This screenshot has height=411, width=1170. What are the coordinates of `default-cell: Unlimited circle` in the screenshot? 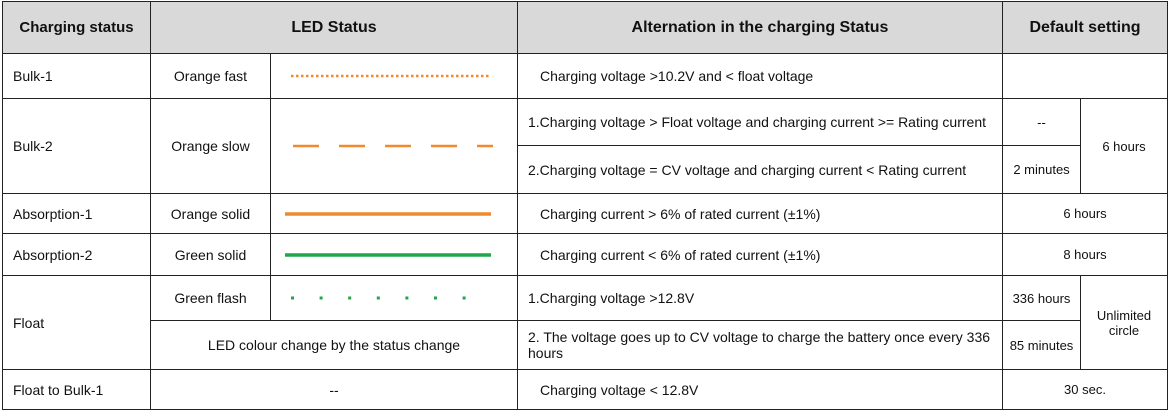 It's located at (1124, 322).